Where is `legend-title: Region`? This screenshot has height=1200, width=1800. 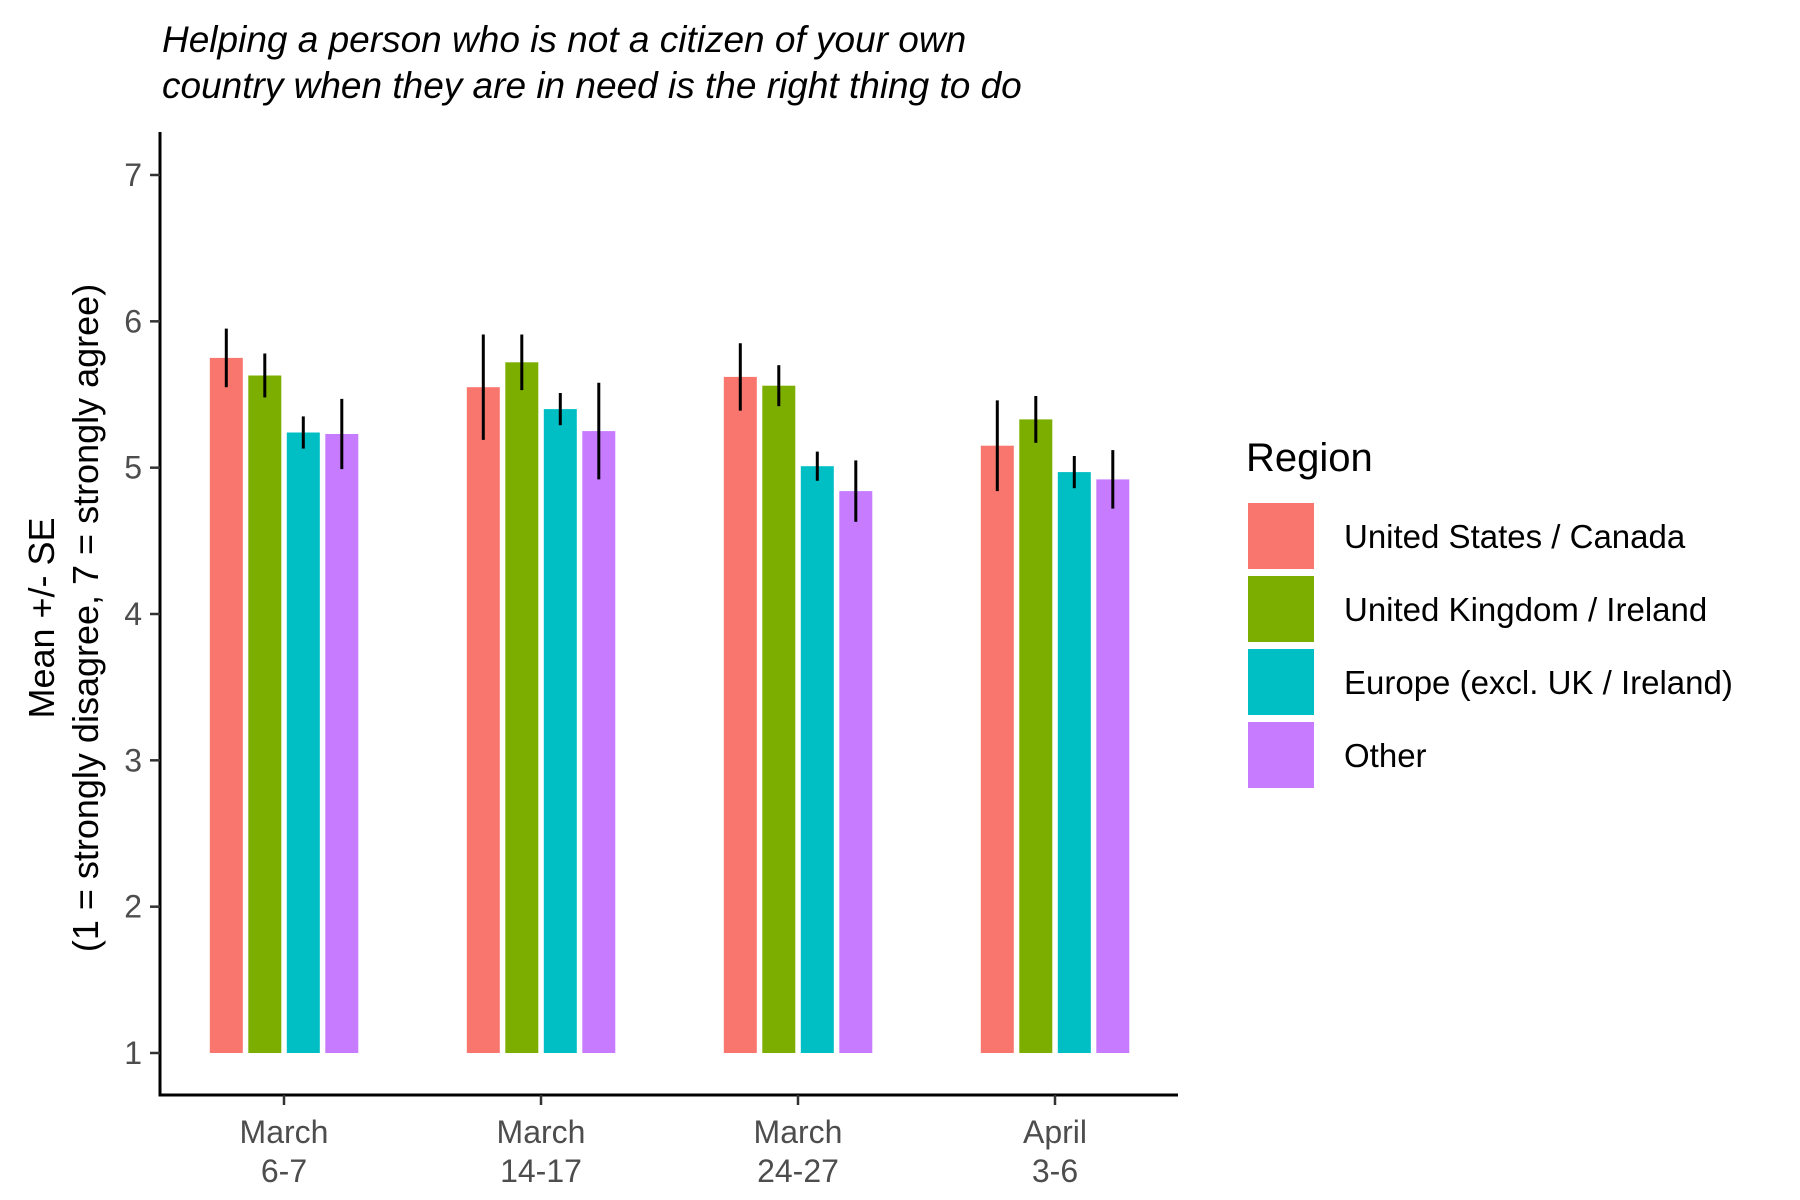 legend-title: Region is located at coordinates (1309, 458).